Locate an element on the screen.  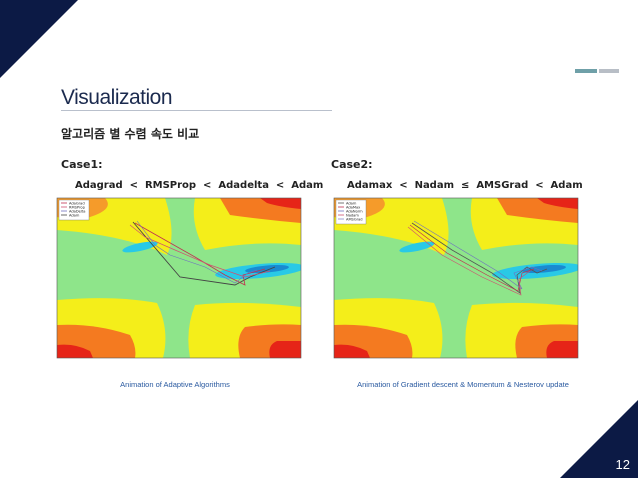
case2-comparison: Adamax < Nadam ≤ AMSGrad < Adam is located at coordinates (465, 185).